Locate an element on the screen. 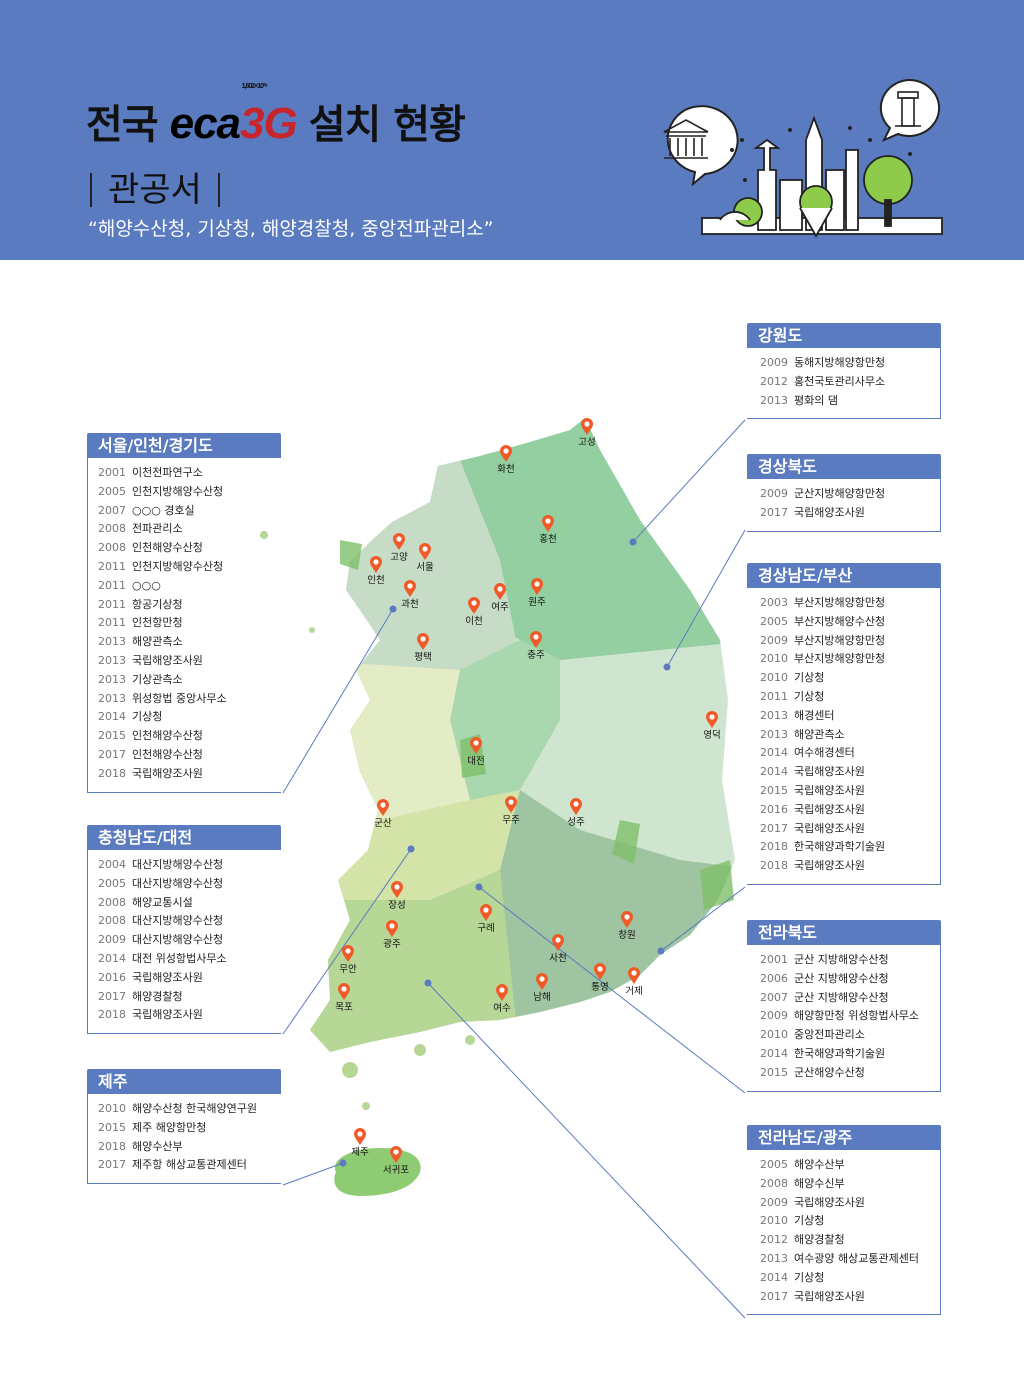 The image size is (1024, 1380). pin-label: 여수 is located at coordinates (502, 1008).